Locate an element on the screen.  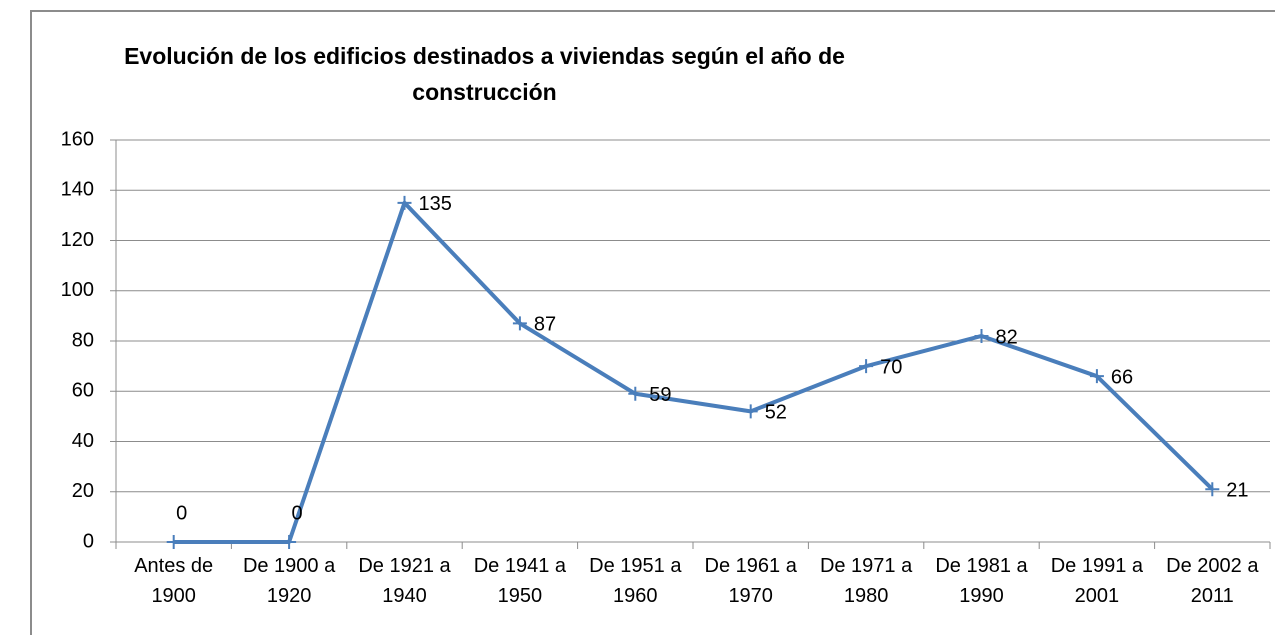
data-label: 135 is located at coordinates (435, 204).